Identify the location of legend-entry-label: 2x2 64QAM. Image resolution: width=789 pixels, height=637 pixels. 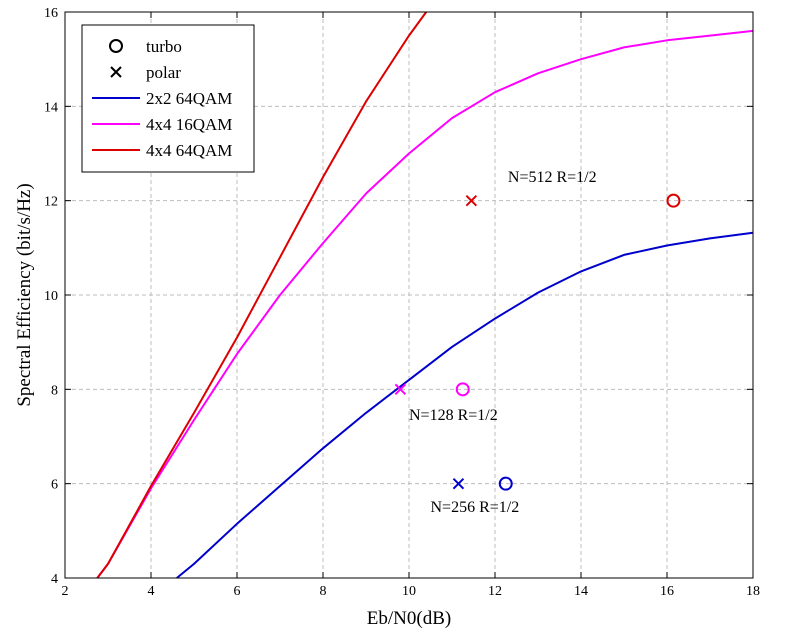
(189, 98).